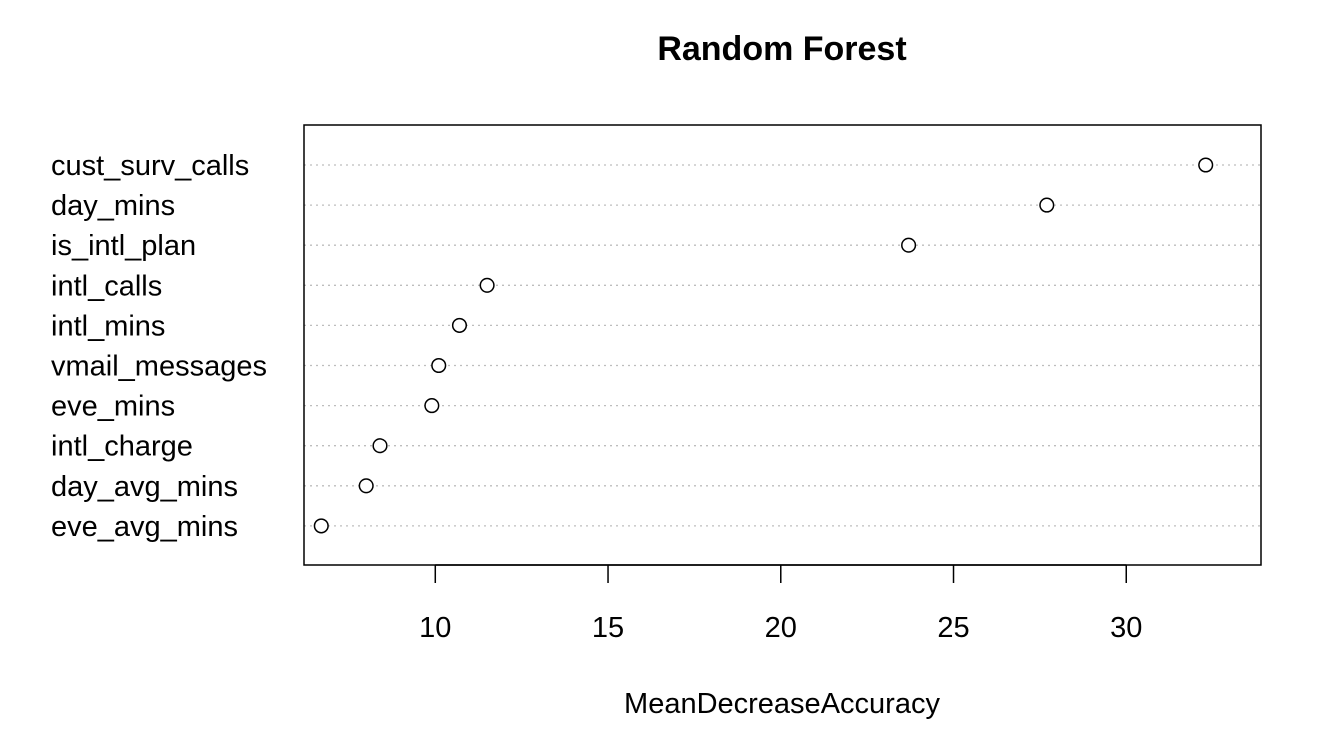 The image size is (1320, 746). What do you see at coordinates (108, 326) in the screenshot?
I see `category-label: intl_mins` at bounding box center [108, 326].